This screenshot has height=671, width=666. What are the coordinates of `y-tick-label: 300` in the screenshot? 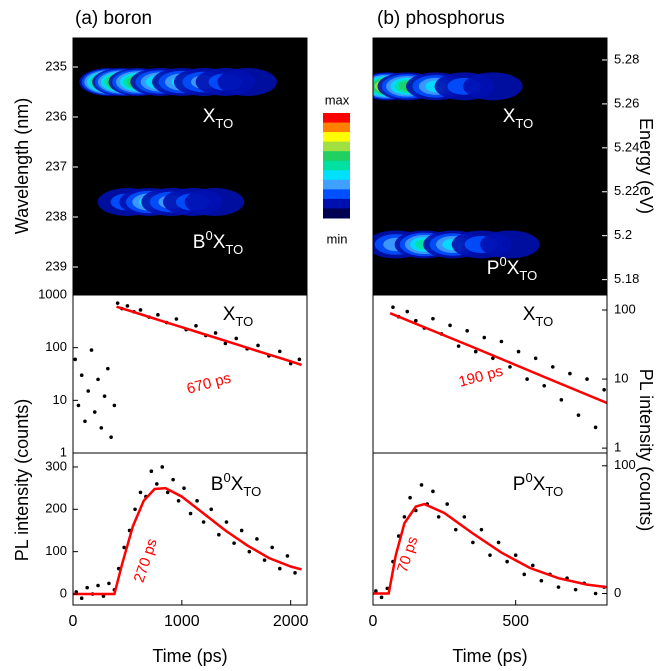 It's located at (56, 465).